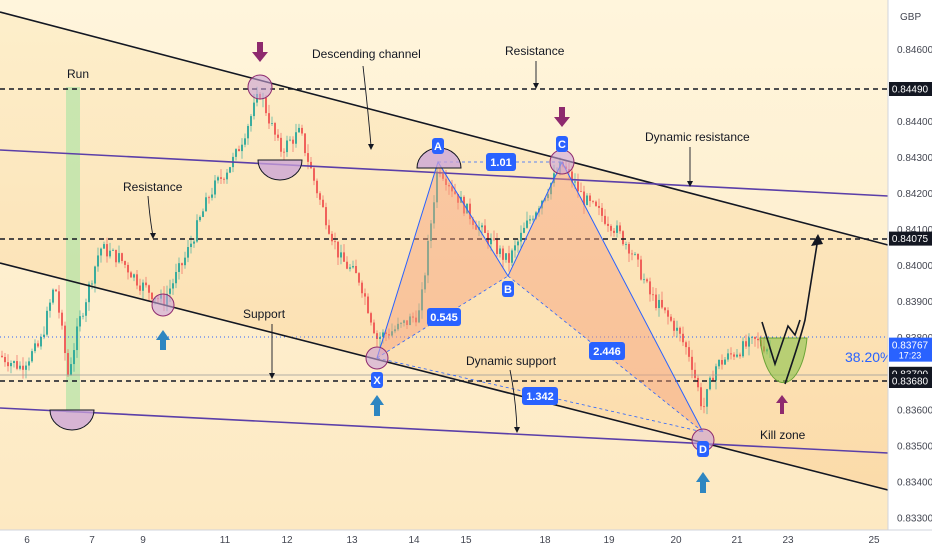 The image size is (932, 550). What do you see at coordinates (868, 357) in the screenshot?
I see `fib-level-label: 38.20%` at bounding box center [868, 357].